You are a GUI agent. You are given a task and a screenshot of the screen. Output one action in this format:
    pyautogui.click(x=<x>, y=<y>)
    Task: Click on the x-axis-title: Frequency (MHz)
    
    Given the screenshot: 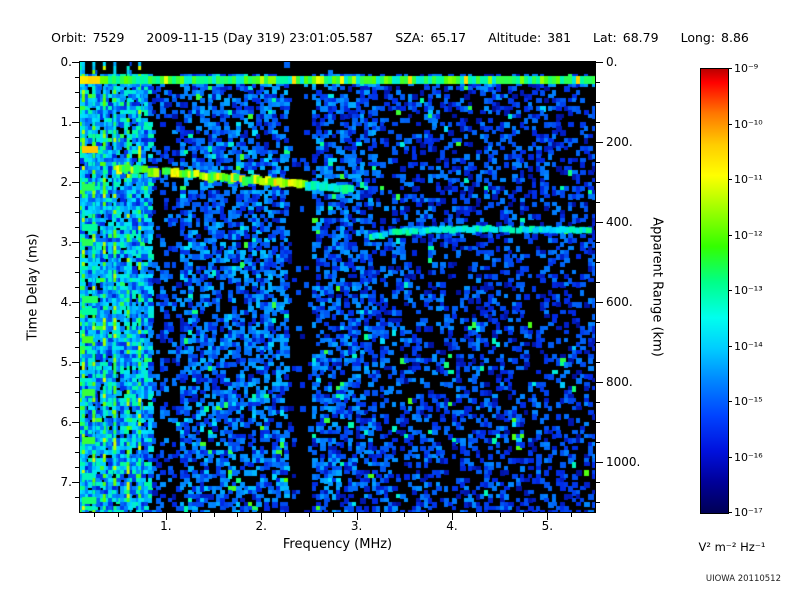 What is the action you would take?
    pyautogui.click(x=337, y=544)
    